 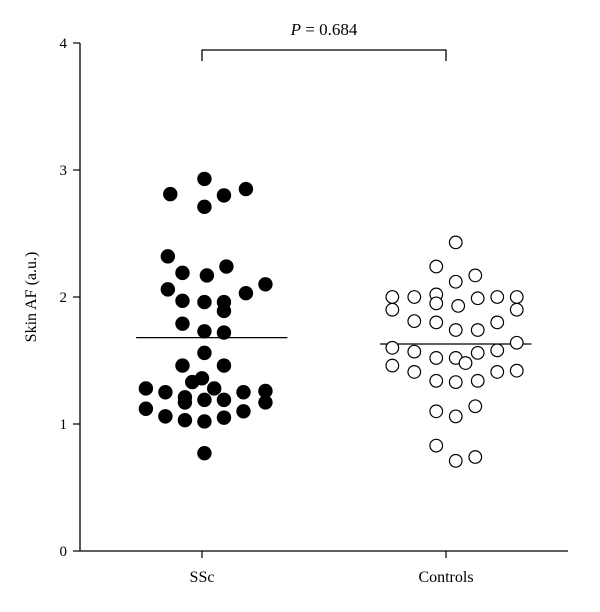 What do you see at coordinates (64, 552) in the screenshot?
I see `y-tick-label: 0` at bounding box center [64, 552].